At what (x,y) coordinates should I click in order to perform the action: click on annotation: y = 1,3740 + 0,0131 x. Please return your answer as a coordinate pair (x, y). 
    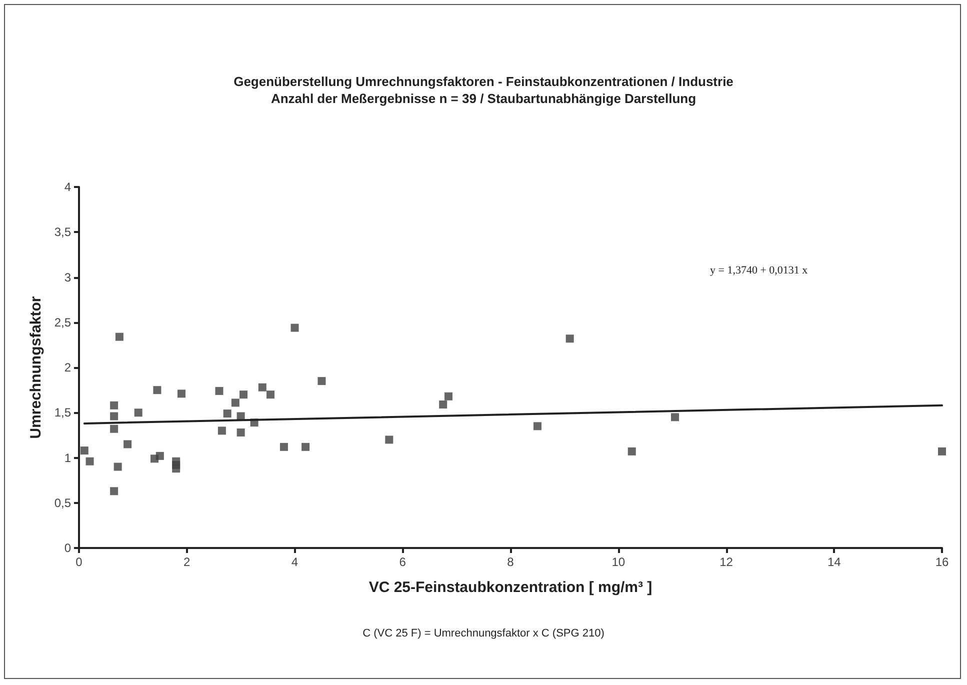
    Looking at the image, I should click on (759, 270).